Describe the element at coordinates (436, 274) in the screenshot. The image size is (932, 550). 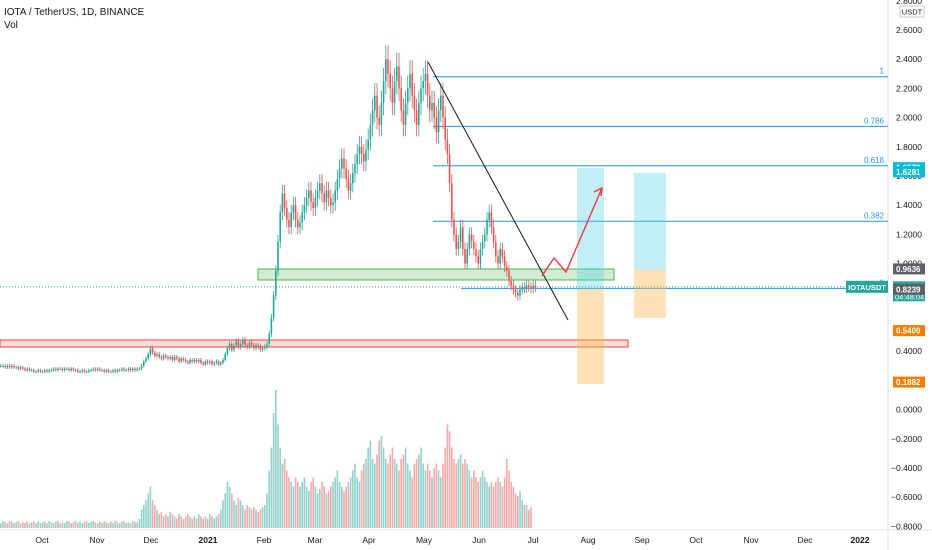
I see `green-zone` at that location.